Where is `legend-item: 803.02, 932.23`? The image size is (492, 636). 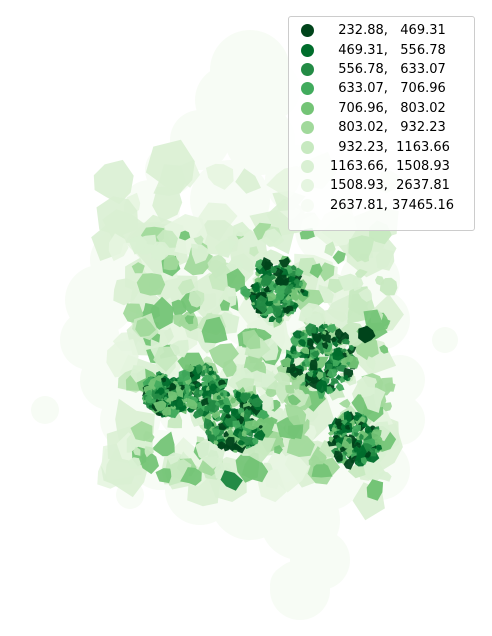
legend-item: 803.02, 932.23 is located at coordinates (381, 127).